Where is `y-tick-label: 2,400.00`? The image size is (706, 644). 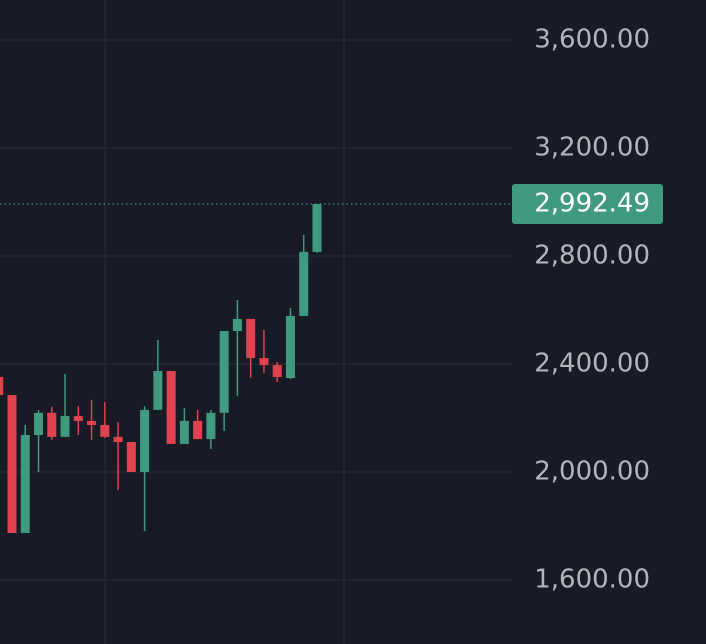
y-tick-label: 2,400.00 is located at coordinates (592, 363).